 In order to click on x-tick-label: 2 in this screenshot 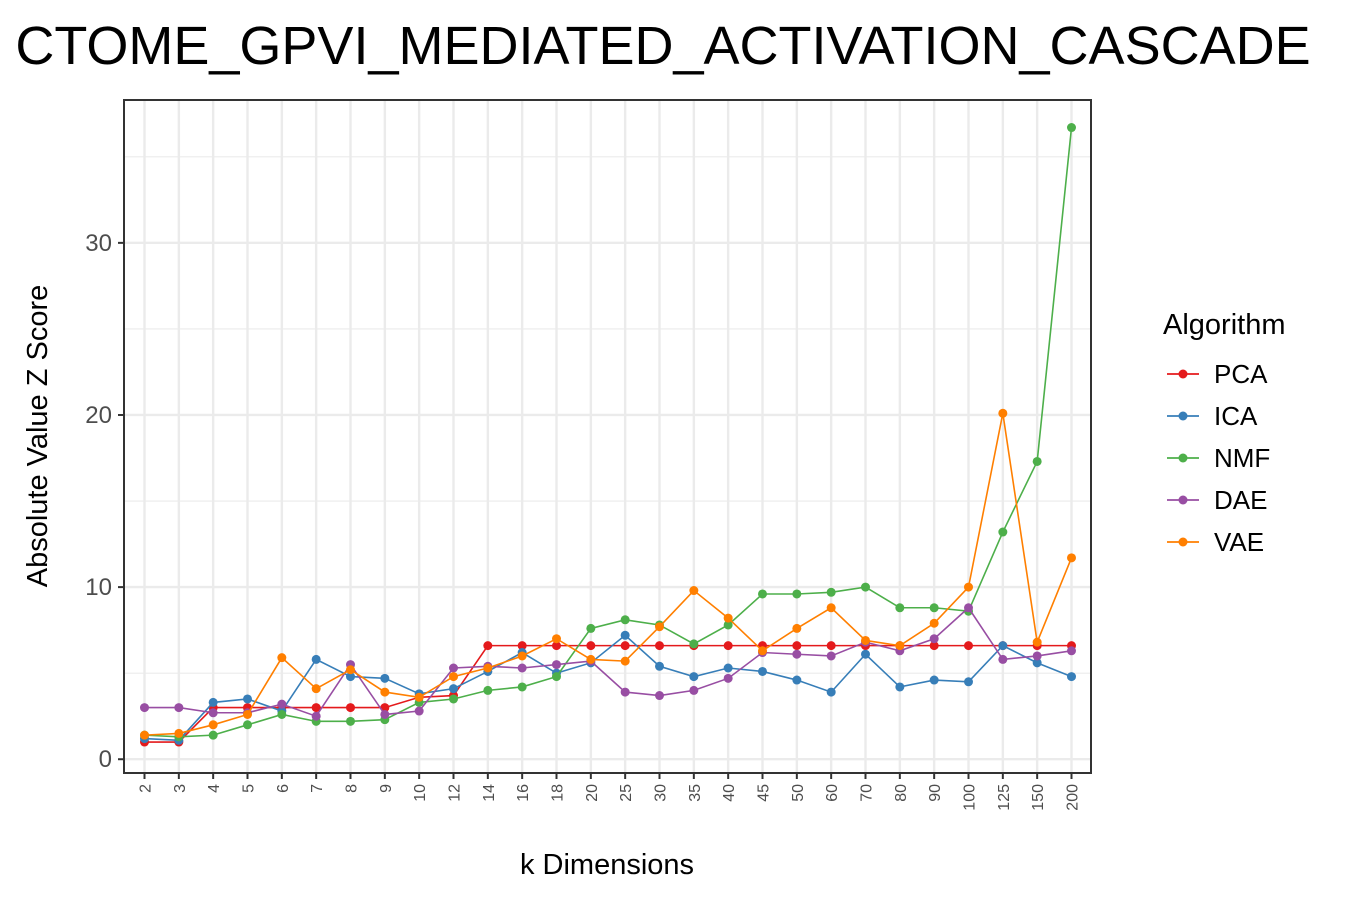, I will do `click(146, 788)`.